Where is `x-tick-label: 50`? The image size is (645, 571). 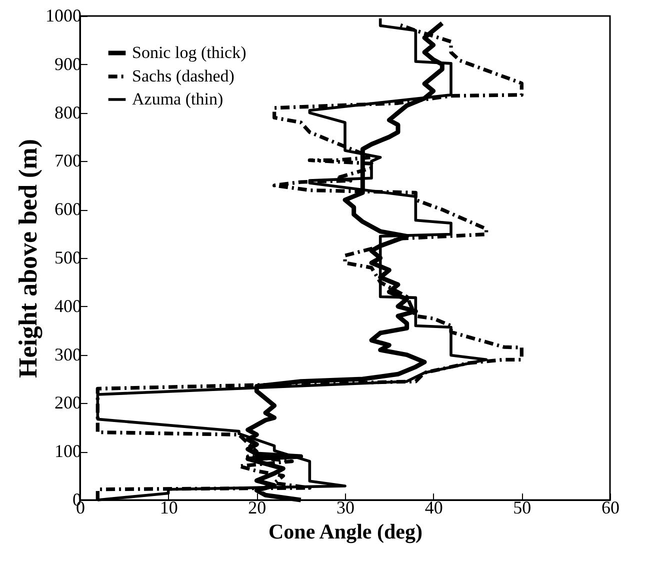
x-tick-label: 50 is located at coordinates (522, 508).